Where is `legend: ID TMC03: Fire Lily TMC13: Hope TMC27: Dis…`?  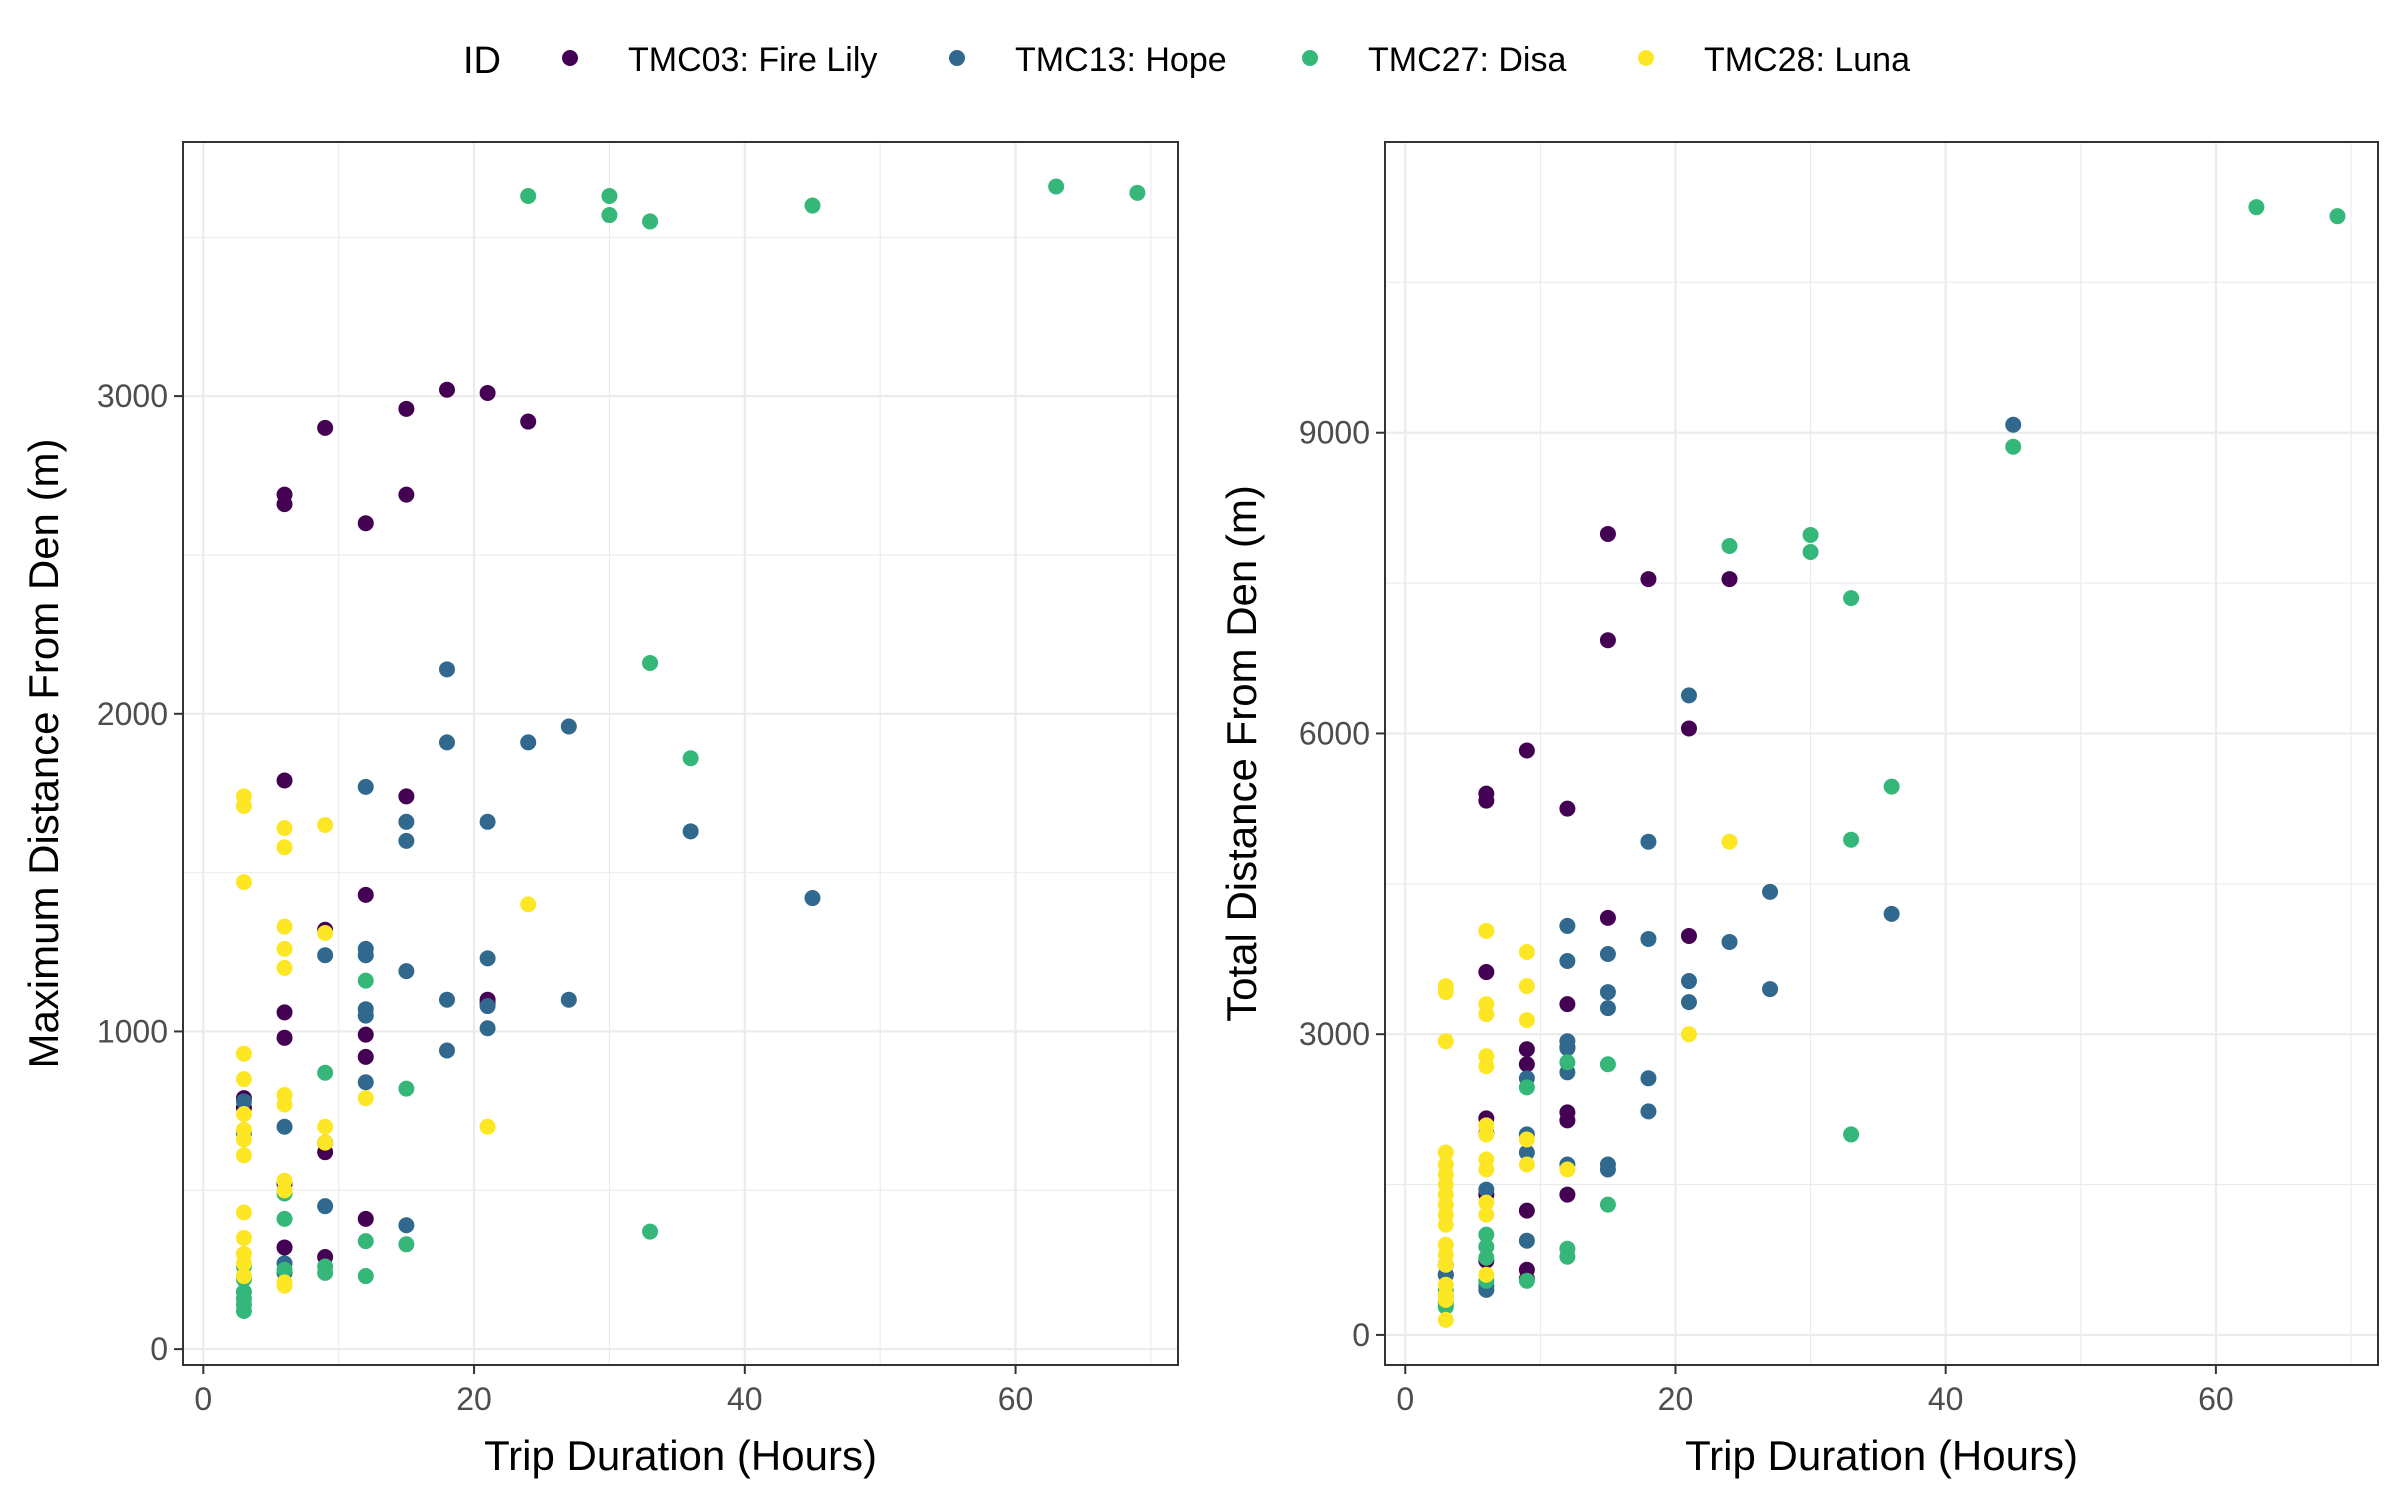
legend: ID TMC03: Fire Lily TMC13: Hope TMC27: Dis… is located at coordinates (1186, 61).